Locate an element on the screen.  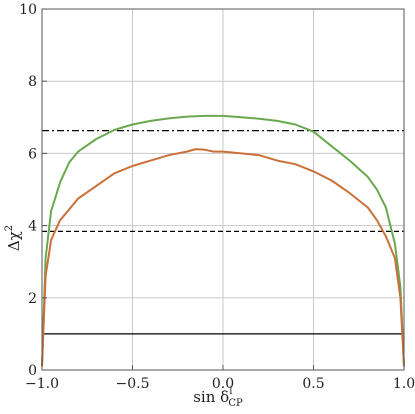
y-axis-label-sup: 2 is located at coordinates (9, 228).